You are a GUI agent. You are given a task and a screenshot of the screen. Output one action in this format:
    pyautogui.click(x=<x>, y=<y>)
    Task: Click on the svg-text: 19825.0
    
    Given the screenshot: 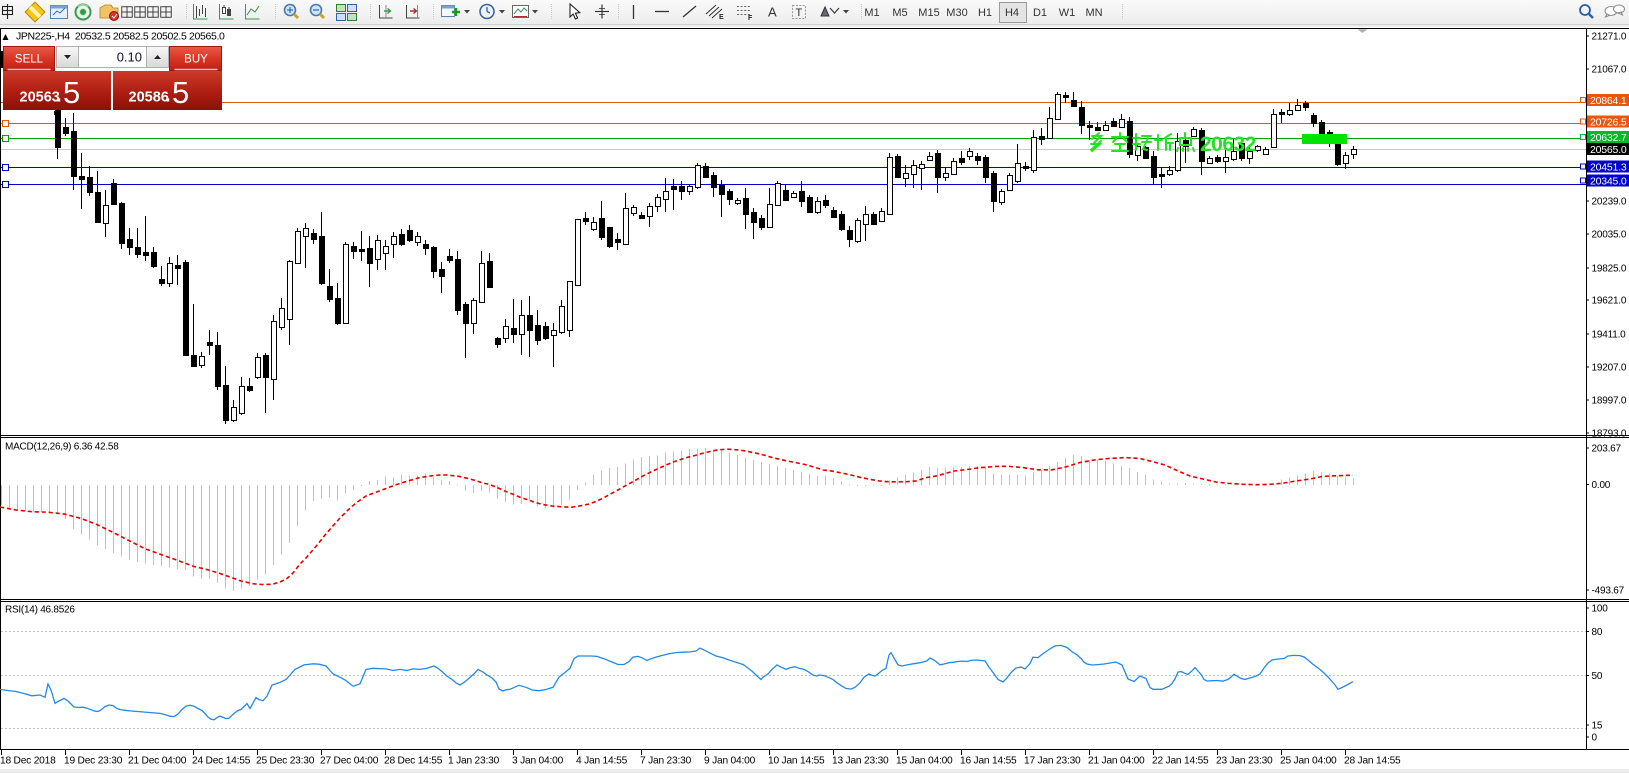 What is the action you would take?
    pyautogui.click(x=1609, y=269)
    